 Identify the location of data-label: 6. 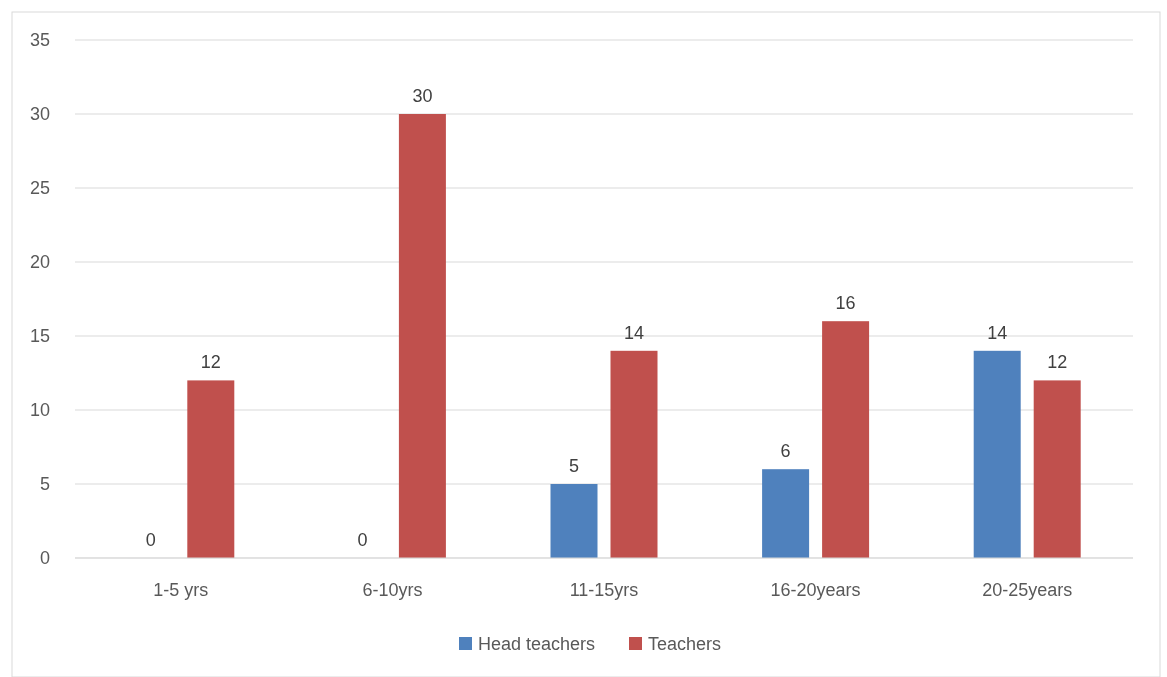
(785, 451).